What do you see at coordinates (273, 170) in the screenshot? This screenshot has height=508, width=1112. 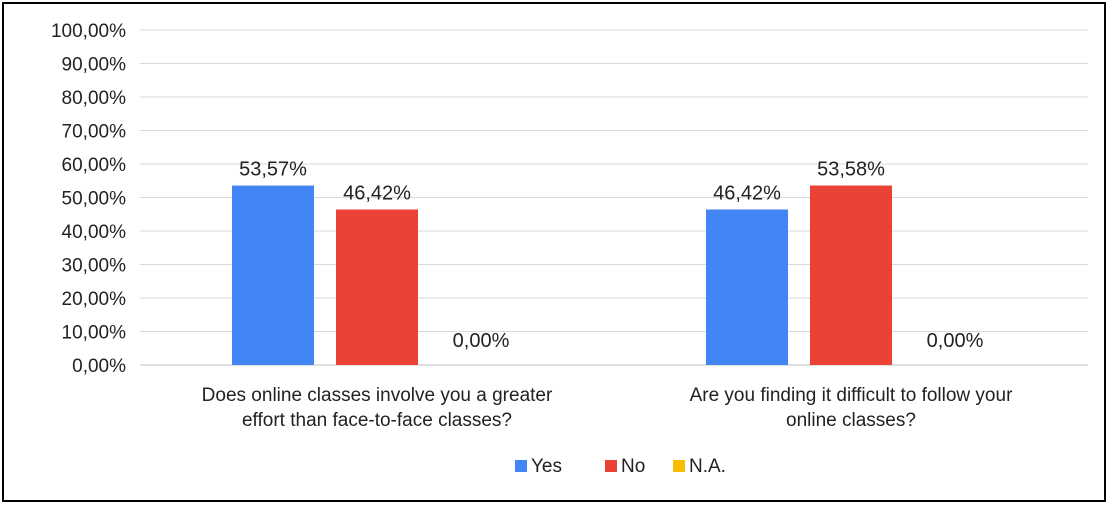 I see `data-label: 53,57%` at bounding box center [273, 170].